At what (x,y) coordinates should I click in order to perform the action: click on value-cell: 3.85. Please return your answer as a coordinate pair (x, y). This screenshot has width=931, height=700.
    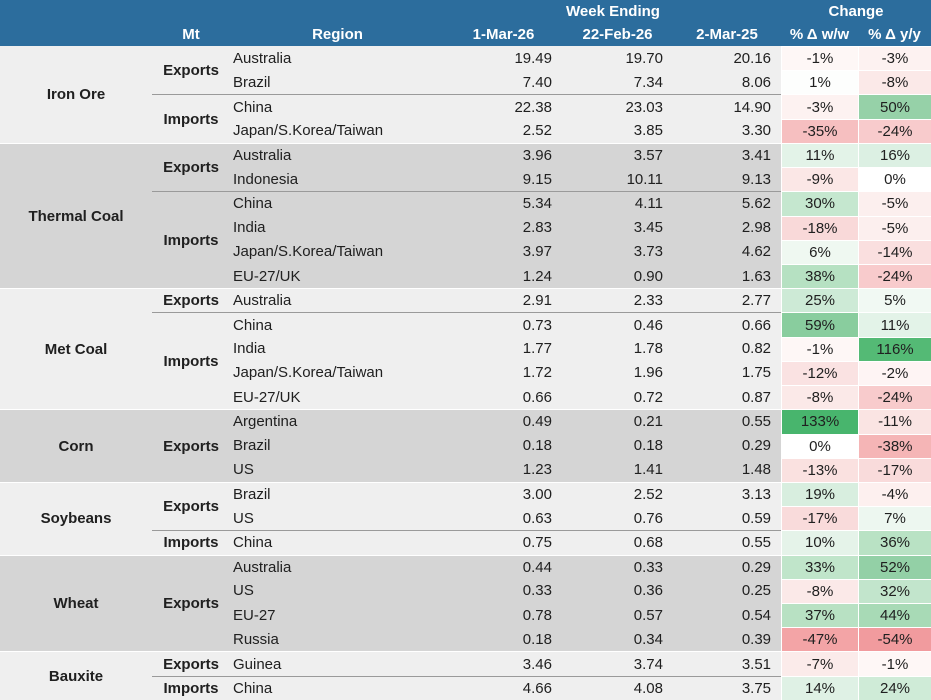
    Looking at the image, I should click on (648, 131).